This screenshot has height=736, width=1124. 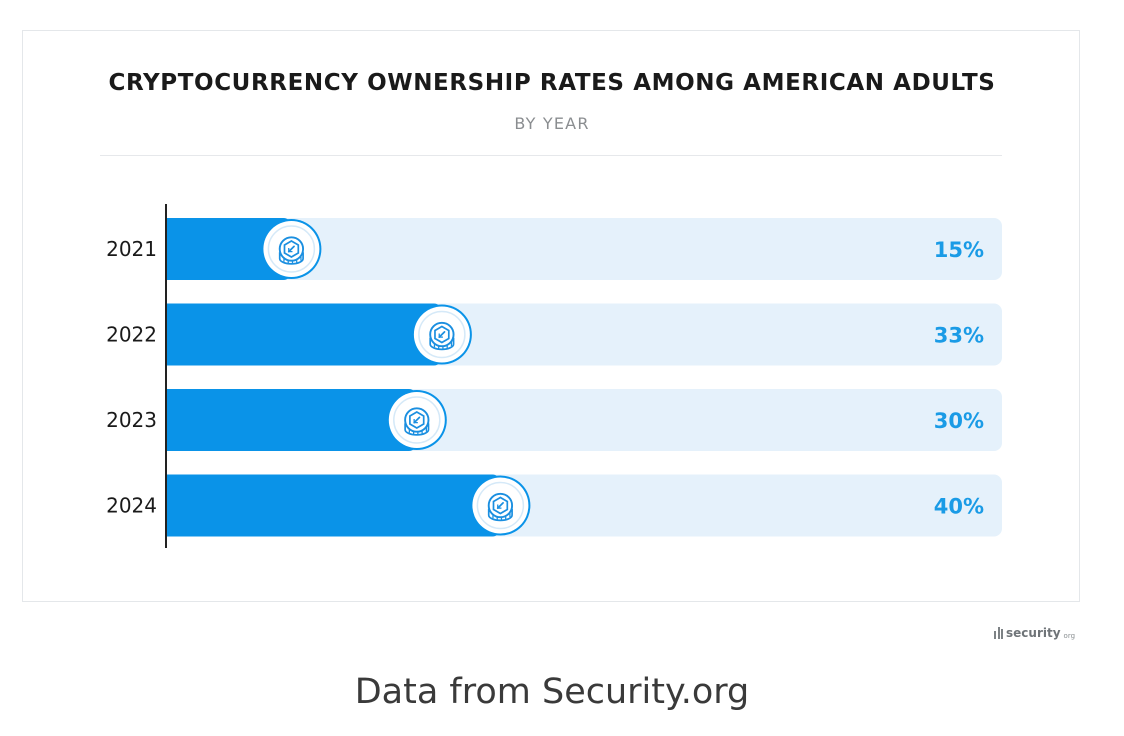 I want to click on title-divider, so click(x=551, y=155).